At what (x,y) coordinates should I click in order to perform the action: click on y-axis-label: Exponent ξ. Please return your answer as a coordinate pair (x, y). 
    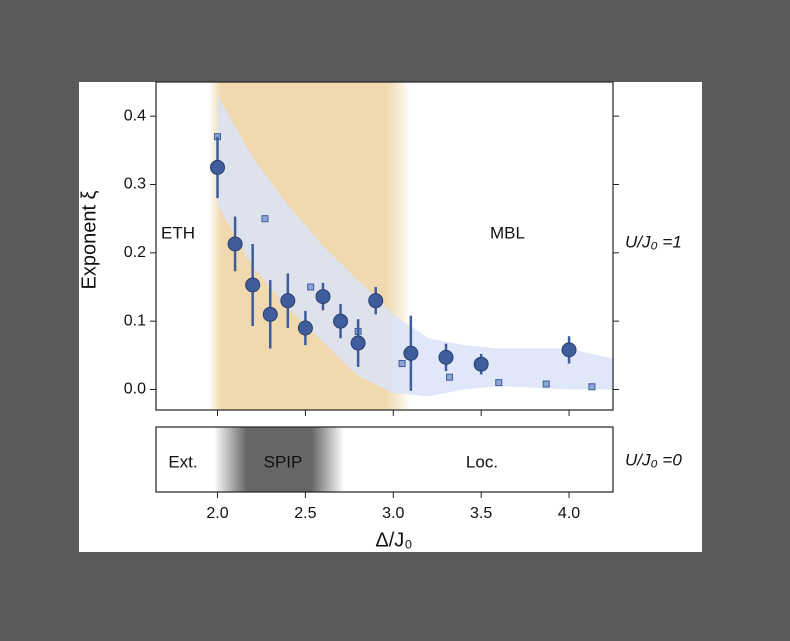
    Looking at the image, I should click on (89, 239).